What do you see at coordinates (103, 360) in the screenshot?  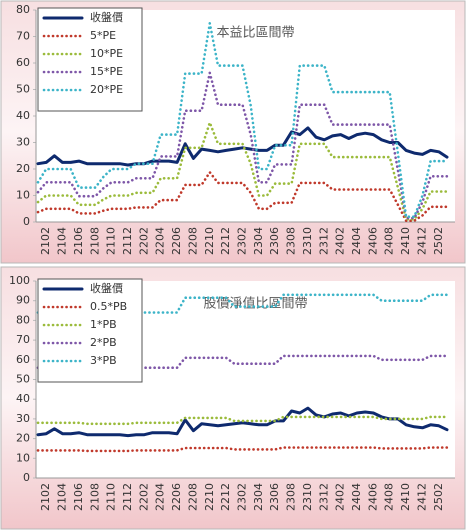 I see `legend-label: 3*PB` at bounding box center [103, 360].